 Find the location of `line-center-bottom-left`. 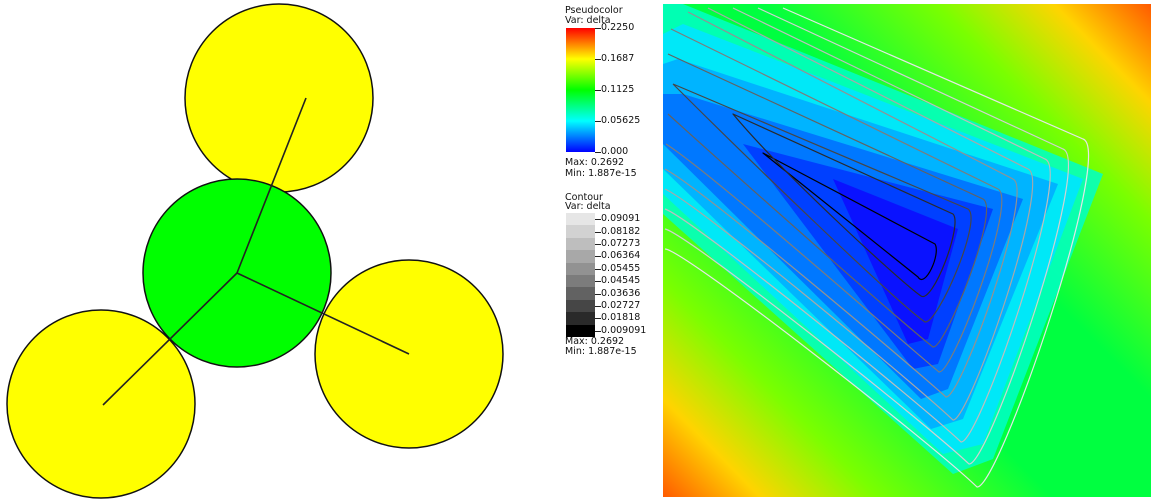

line-center-bottom-left is located at coordinates (170, 339).